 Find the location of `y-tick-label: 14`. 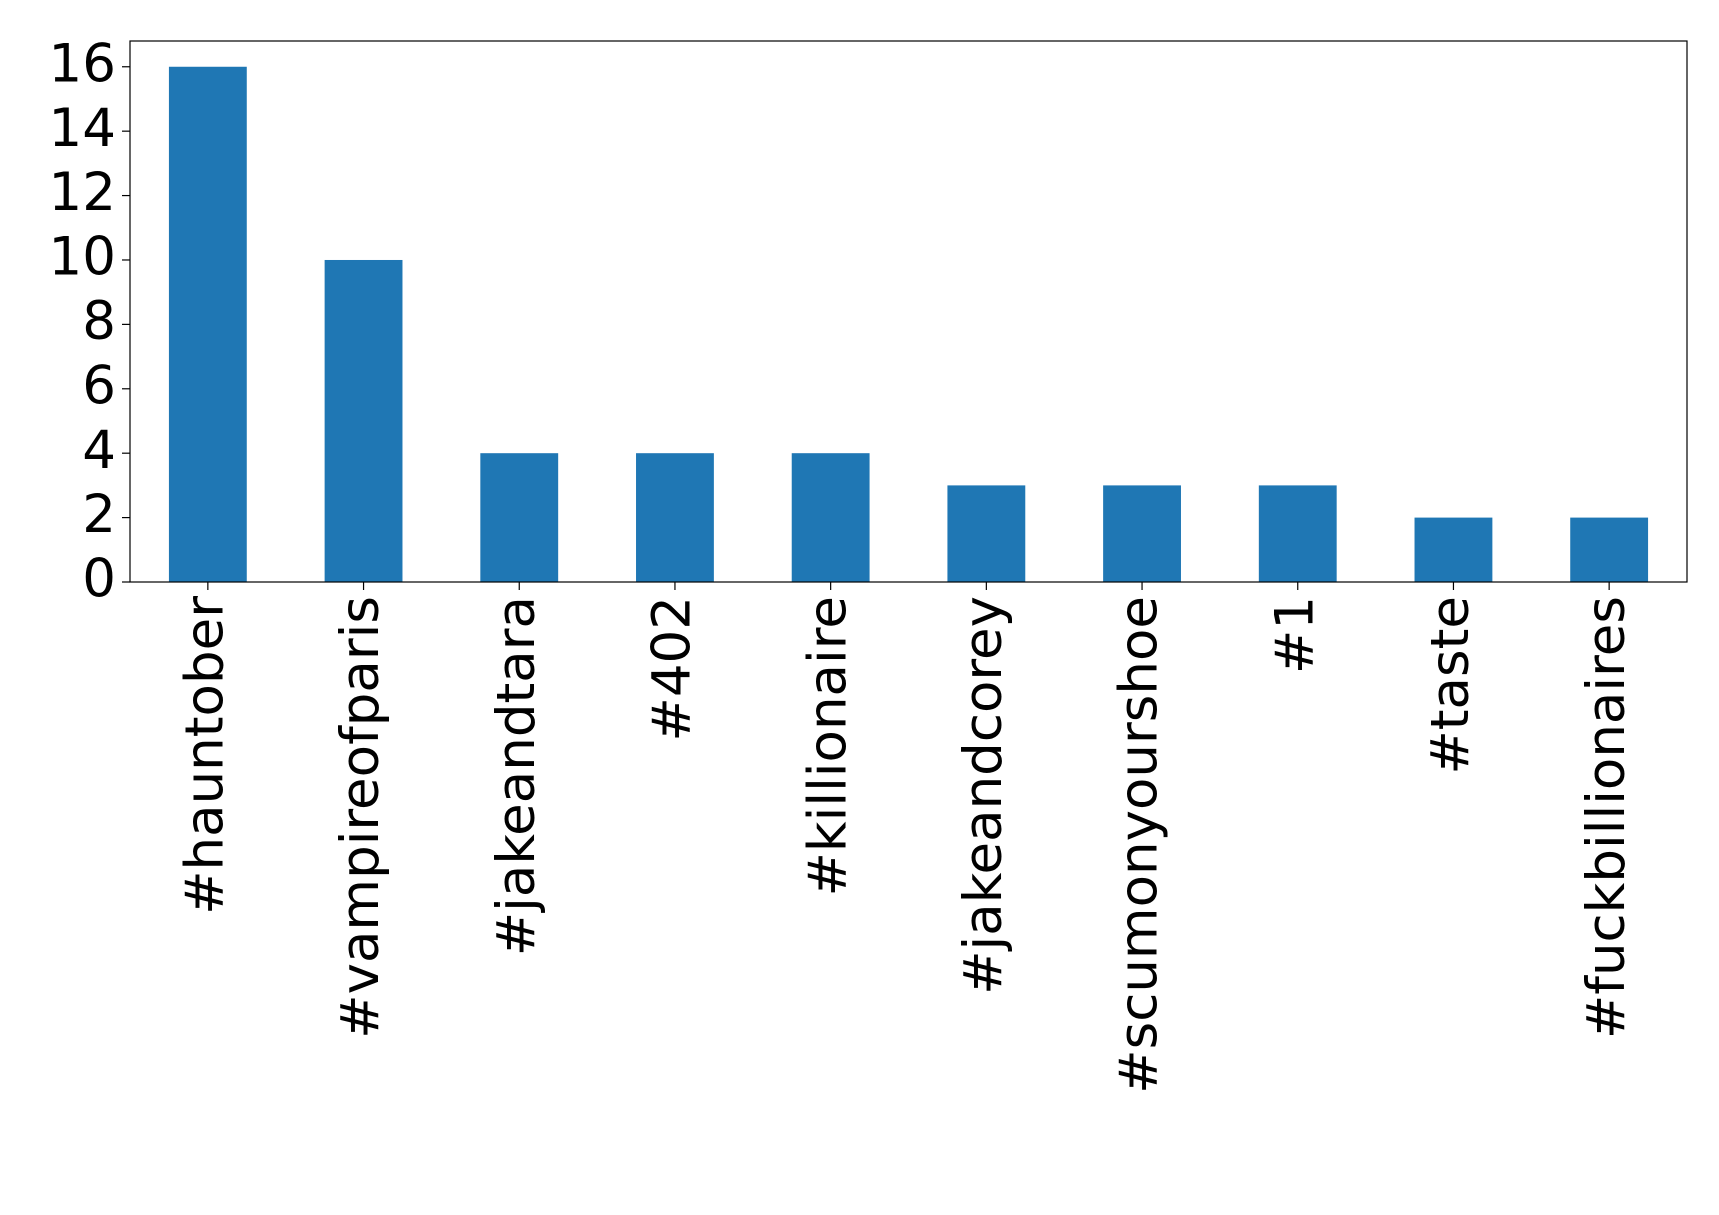

y-tick-label: 14 is located at coordinates (82, 128).